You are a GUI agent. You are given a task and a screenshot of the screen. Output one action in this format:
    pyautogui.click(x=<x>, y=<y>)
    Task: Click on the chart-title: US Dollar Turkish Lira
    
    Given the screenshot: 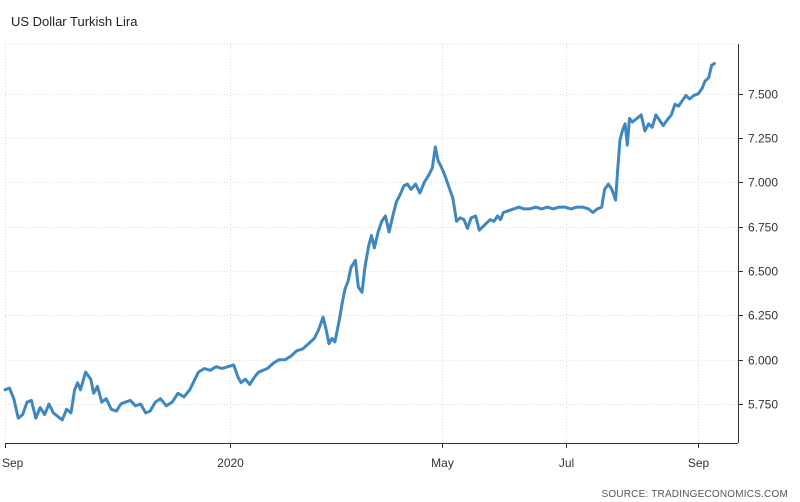 What is the action you would take?
    pyautogui.click(x=74, y=21)
    